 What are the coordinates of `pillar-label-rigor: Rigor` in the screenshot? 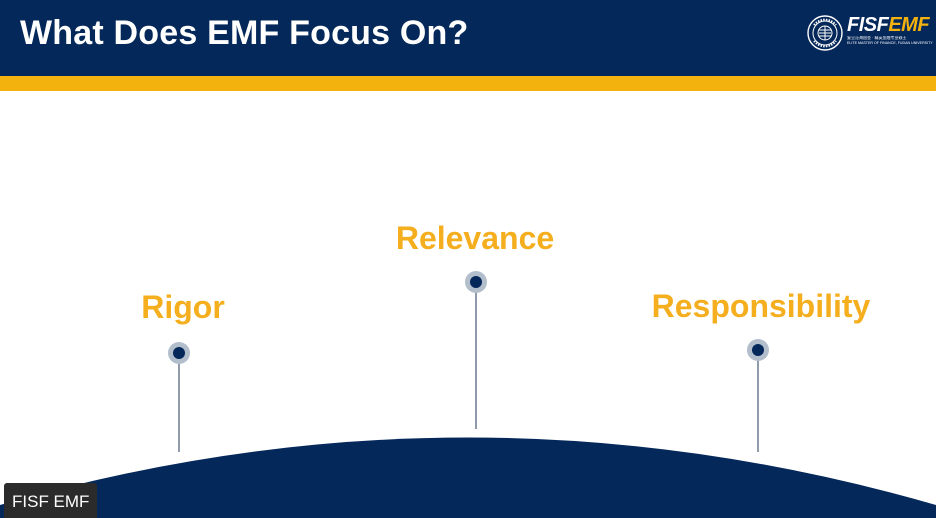 It's located at (183, 307).